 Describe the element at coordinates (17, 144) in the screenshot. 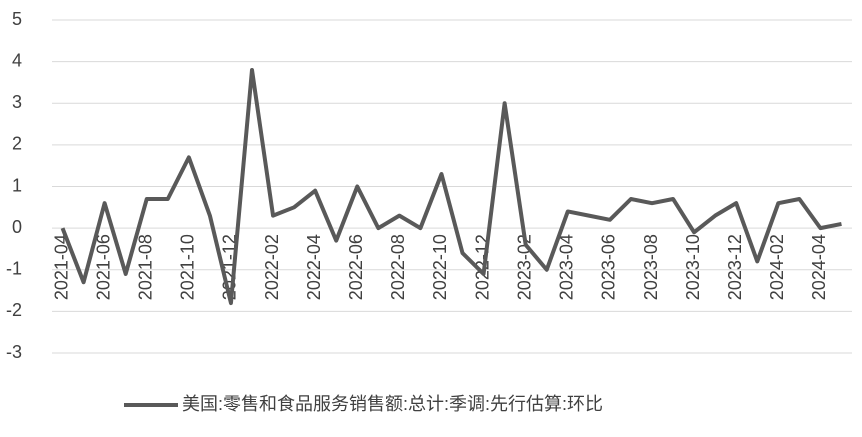

I see `y-tick-label: 2` at that location.